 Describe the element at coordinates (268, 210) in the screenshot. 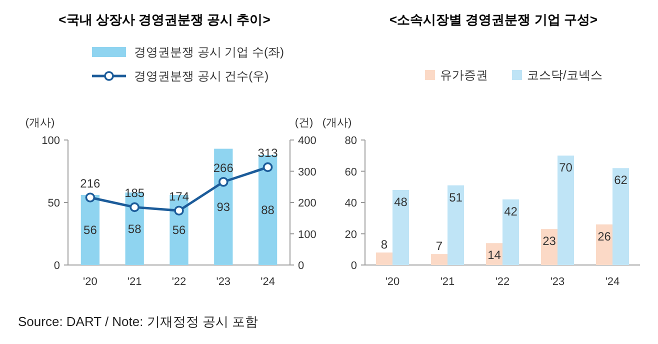

I see `data-label: 88` at that location.